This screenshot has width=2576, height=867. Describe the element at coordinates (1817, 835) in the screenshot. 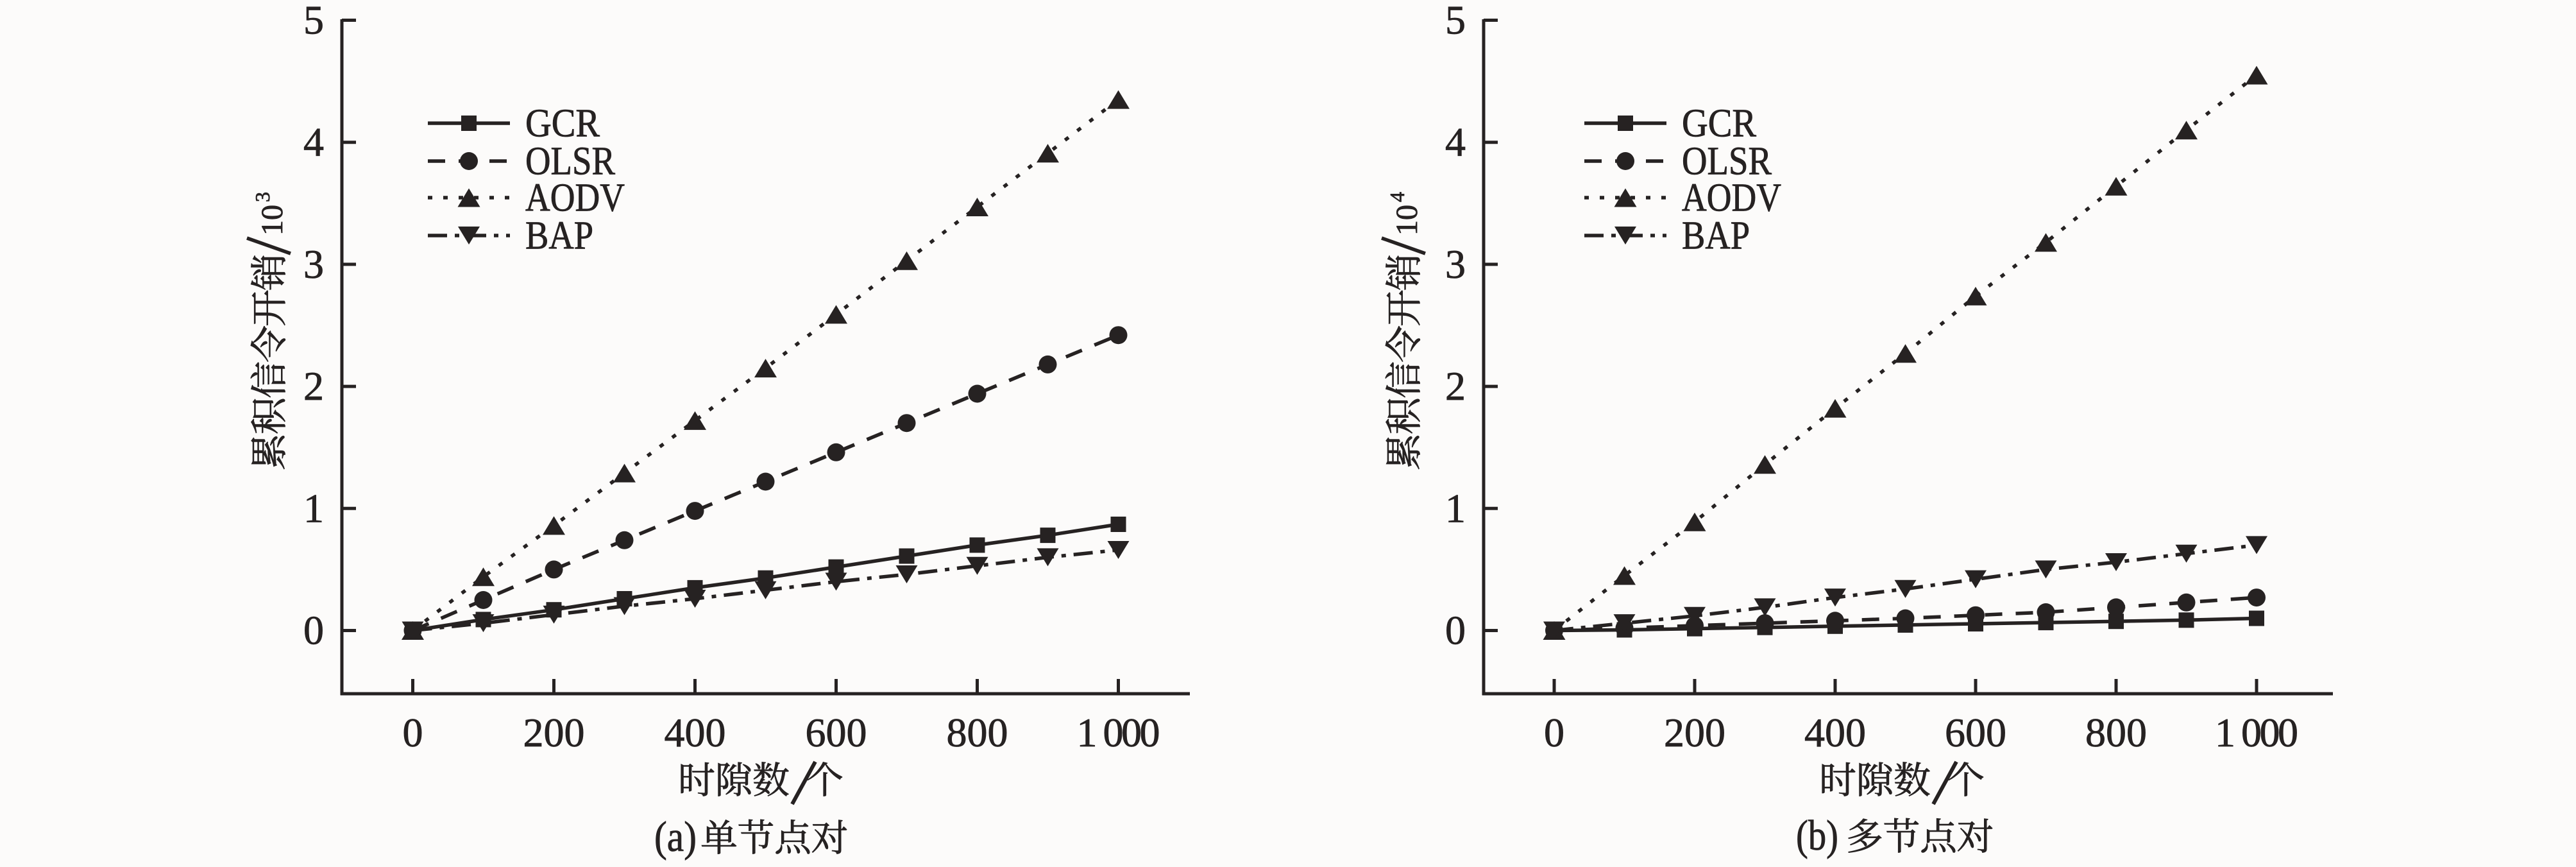

I see `svg-text: (b)` at that location.